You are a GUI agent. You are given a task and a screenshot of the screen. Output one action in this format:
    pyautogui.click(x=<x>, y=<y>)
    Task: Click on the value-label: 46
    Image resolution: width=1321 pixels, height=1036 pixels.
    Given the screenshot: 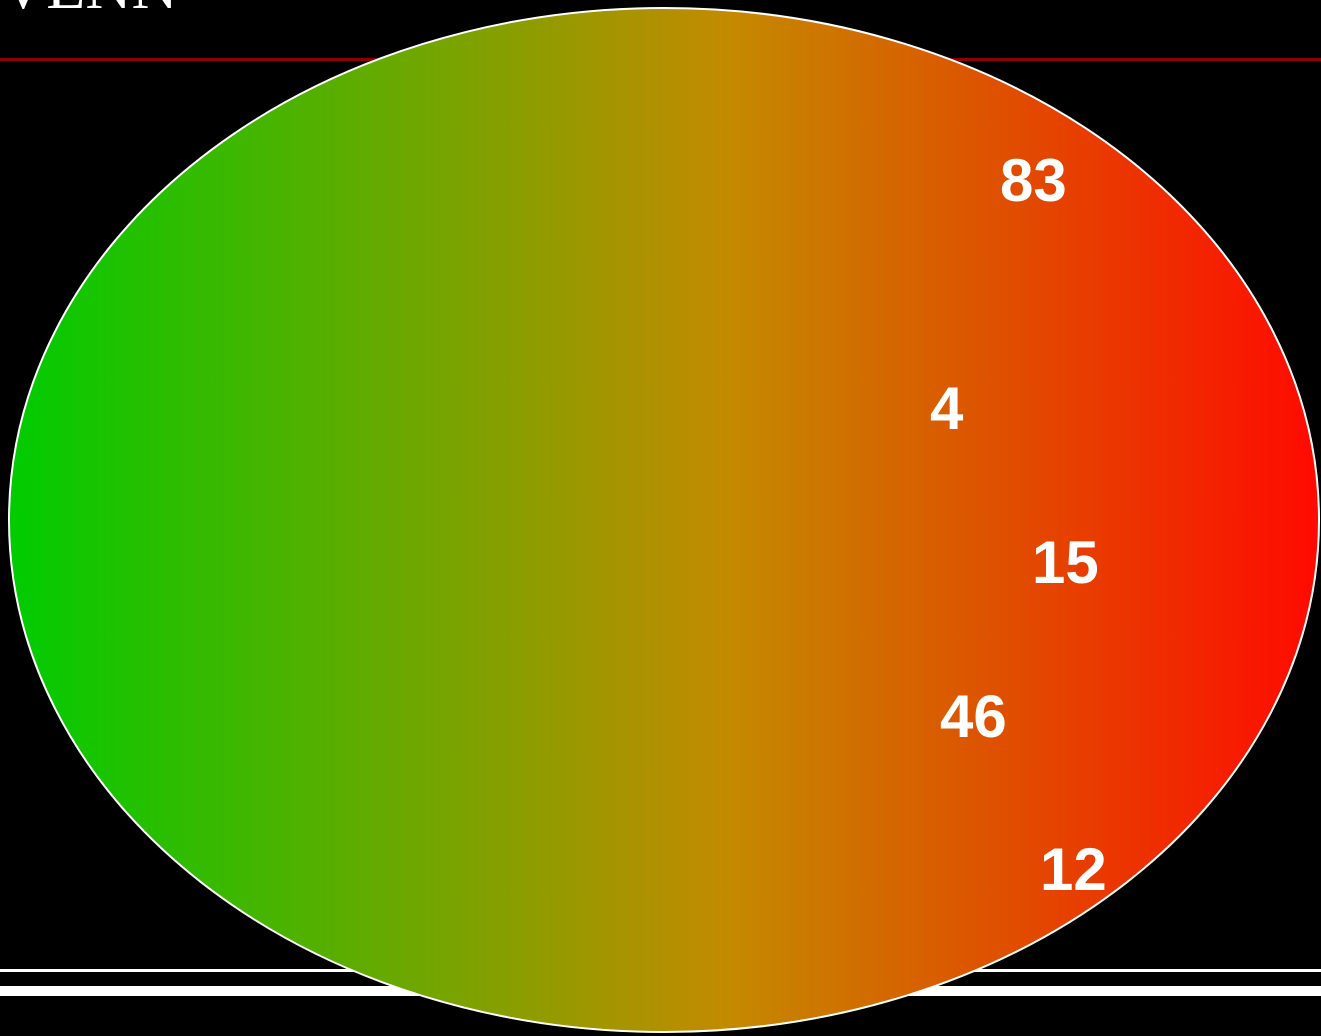 What is the action you would take?
    pyautogui.click(x=973, y=716)
    